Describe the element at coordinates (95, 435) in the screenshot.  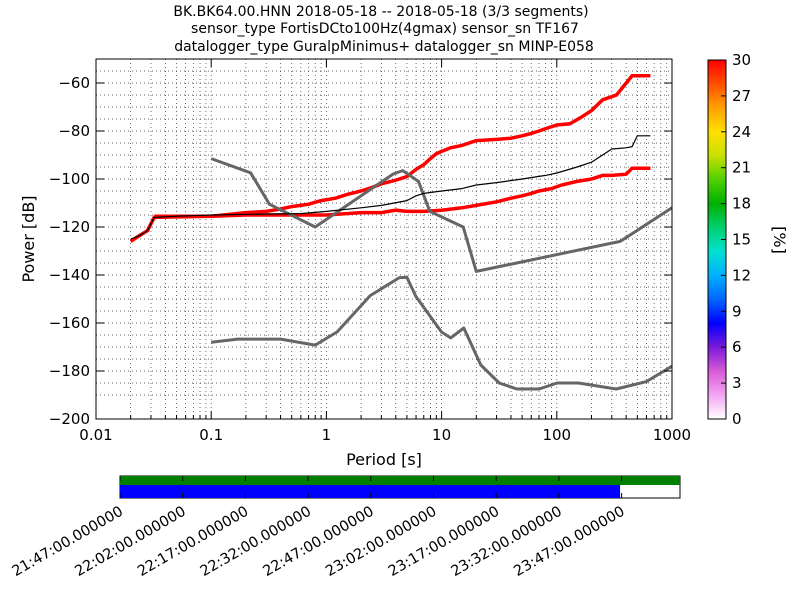
I see `x-tick-label: 0.01` at that location.